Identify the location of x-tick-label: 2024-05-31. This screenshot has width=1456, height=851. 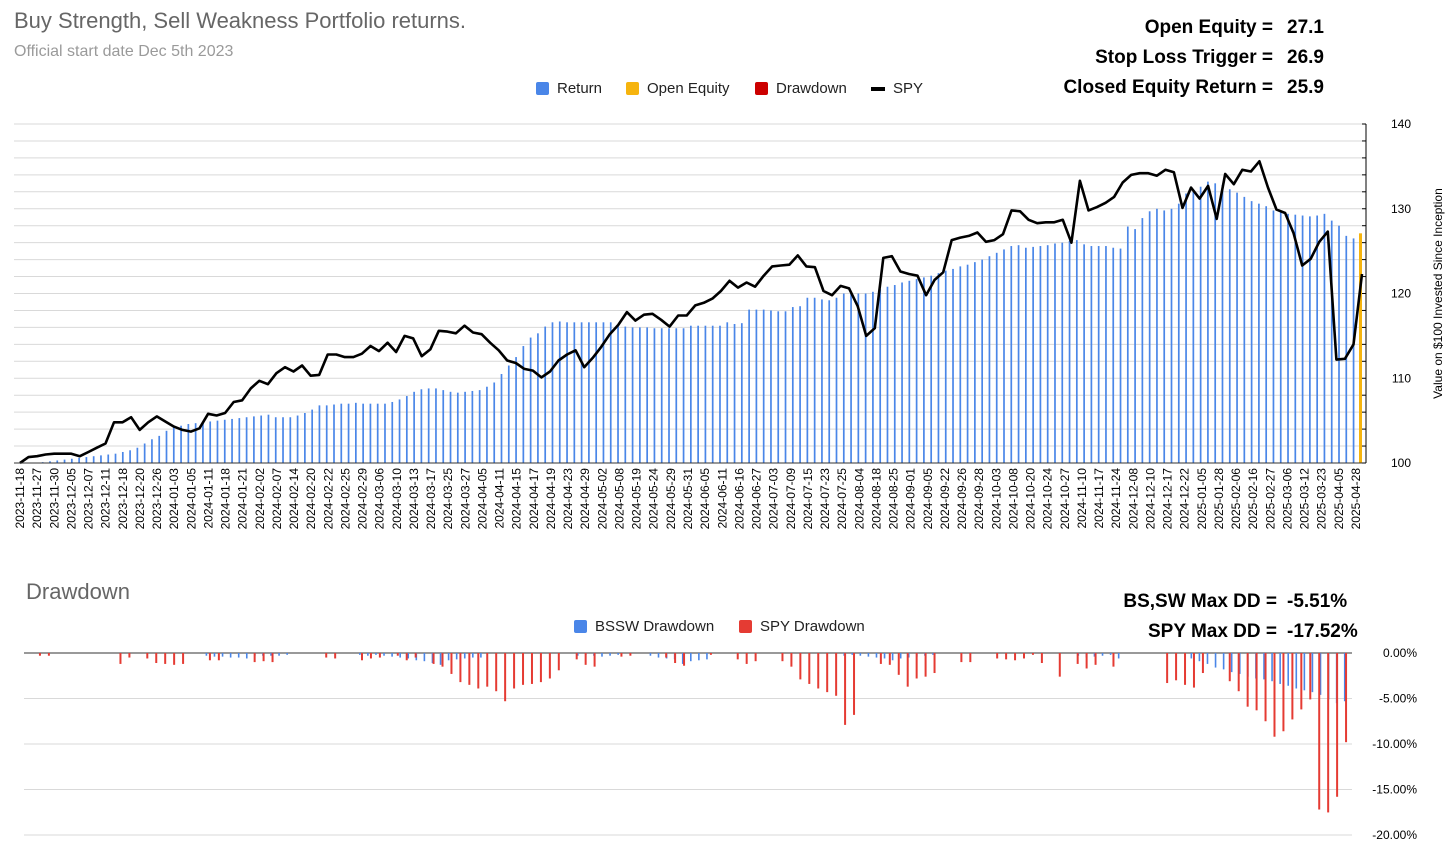
(688, 499).